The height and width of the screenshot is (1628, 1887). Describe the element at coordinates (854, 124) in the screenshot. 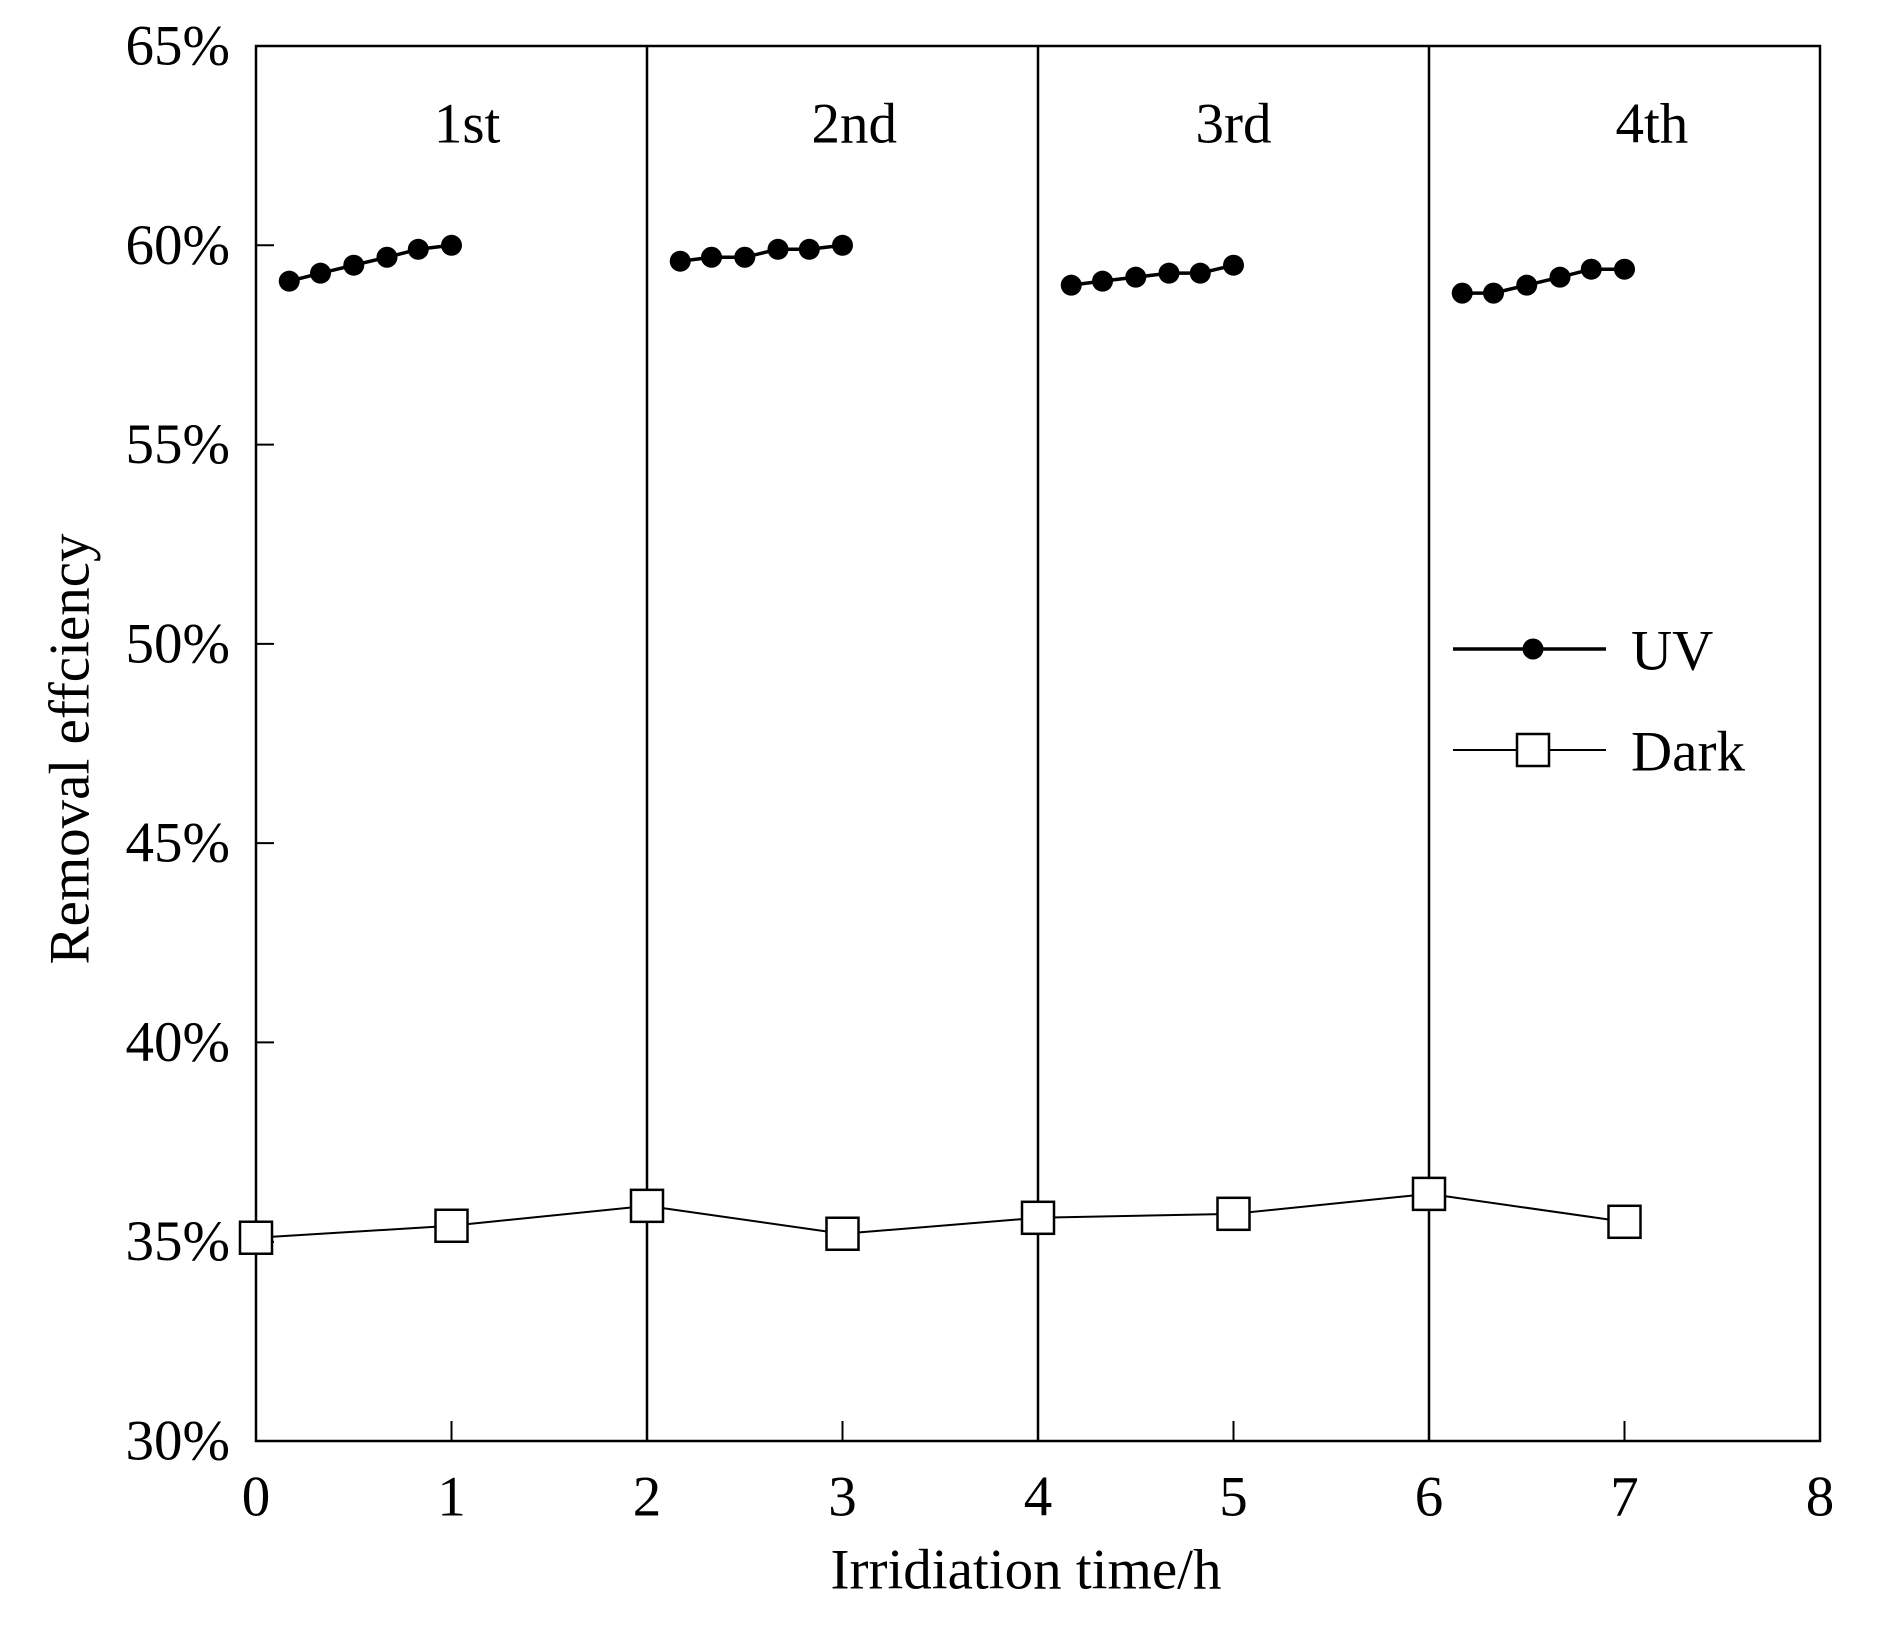

I see `cycle-label: 2nd` at that location.